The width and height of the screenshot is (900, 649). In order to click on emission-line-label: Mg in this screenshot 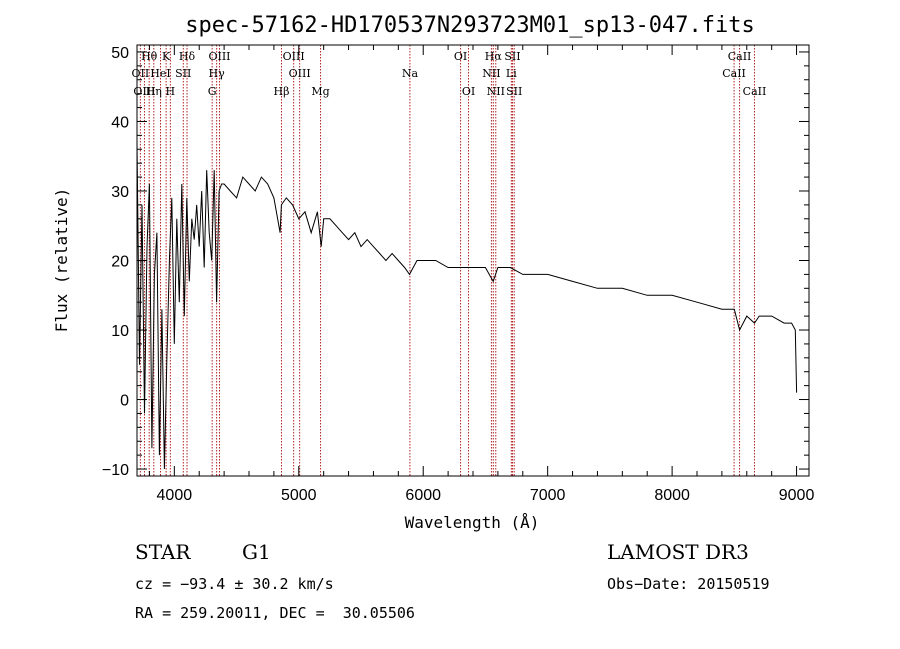, I will do `click(320, 91)`.